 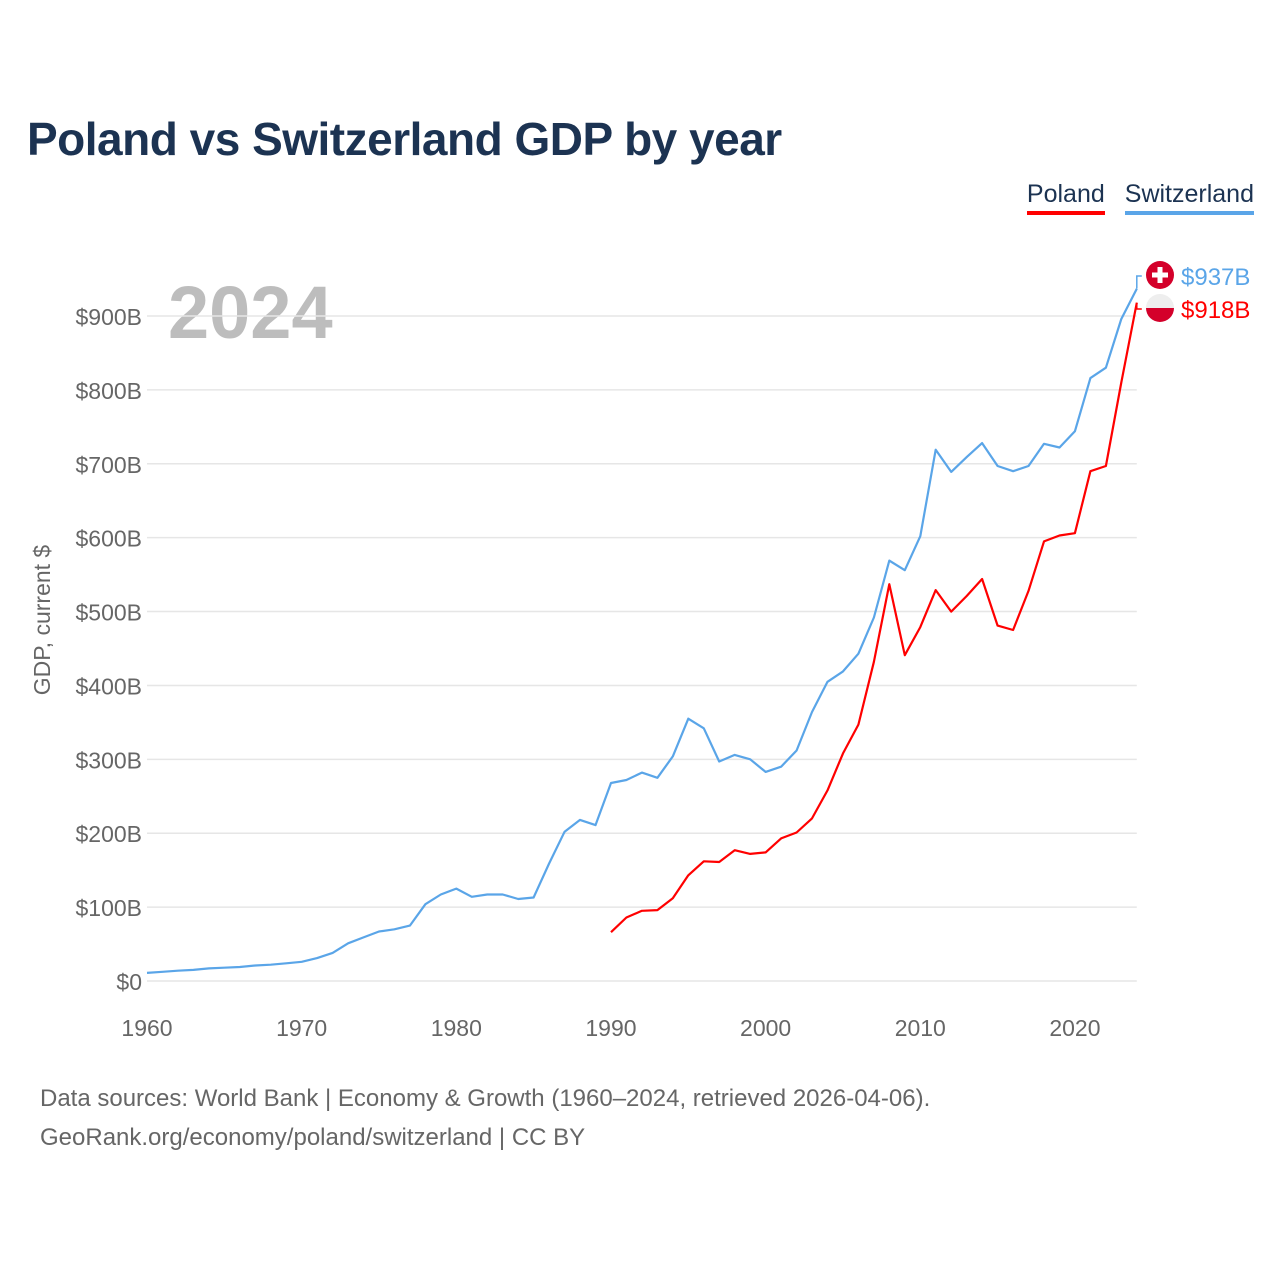 What do you see at coordinates (108, 391) in the screenshot?
I see `y-tick-label: $800B` at bounding box center [108, 391].